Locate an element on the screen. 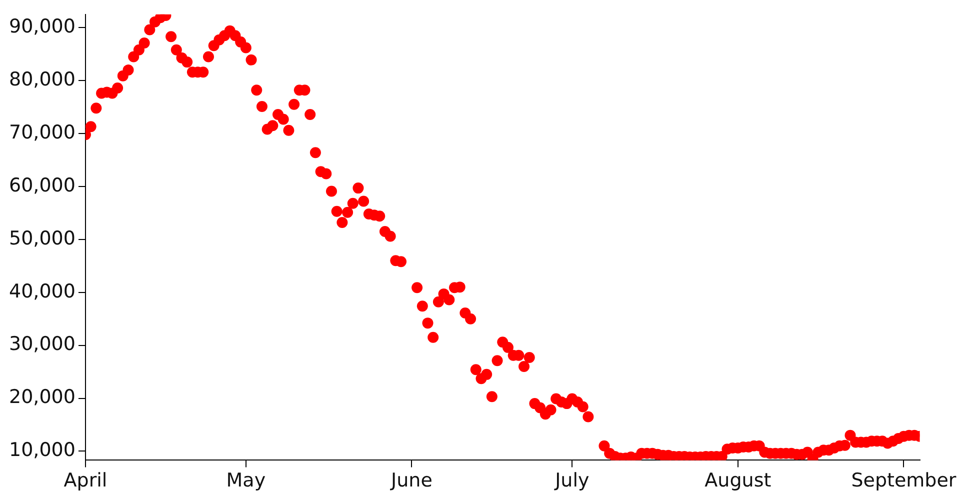 The width and height of the screenshot is (960, 500). x-tick-label: July is located at coordinates (572, 481).